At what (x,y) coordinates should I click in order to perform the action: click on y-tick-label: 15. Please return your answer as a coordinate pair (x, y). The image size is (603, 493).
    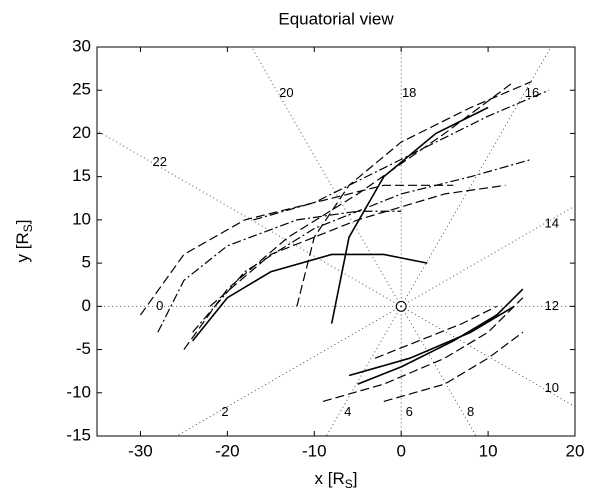
    Looking at the image, I should click on (81, 175).